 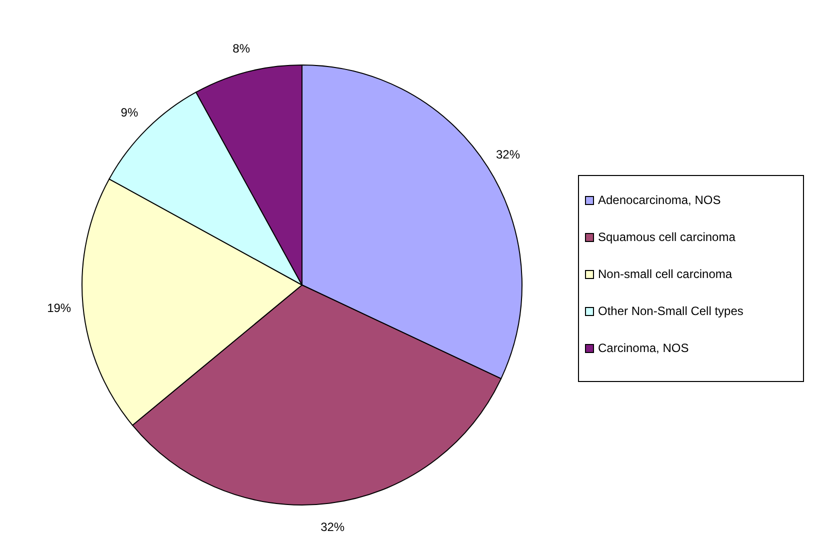 I want to click on data-label: 19%, so click(x=59, y=307).